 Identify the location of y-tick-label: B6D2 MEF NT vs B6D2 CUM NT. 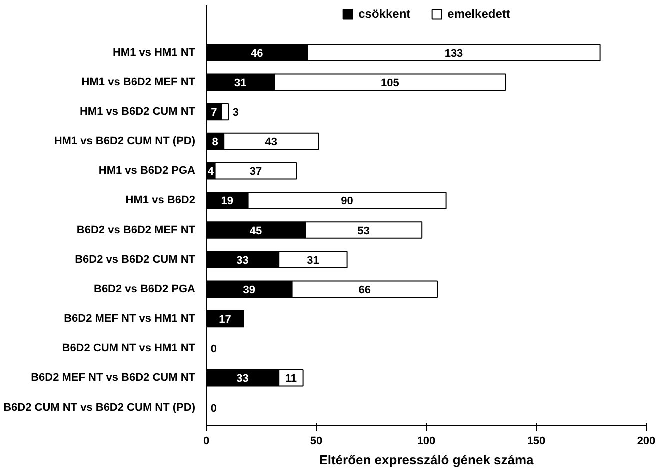
(113, 378).